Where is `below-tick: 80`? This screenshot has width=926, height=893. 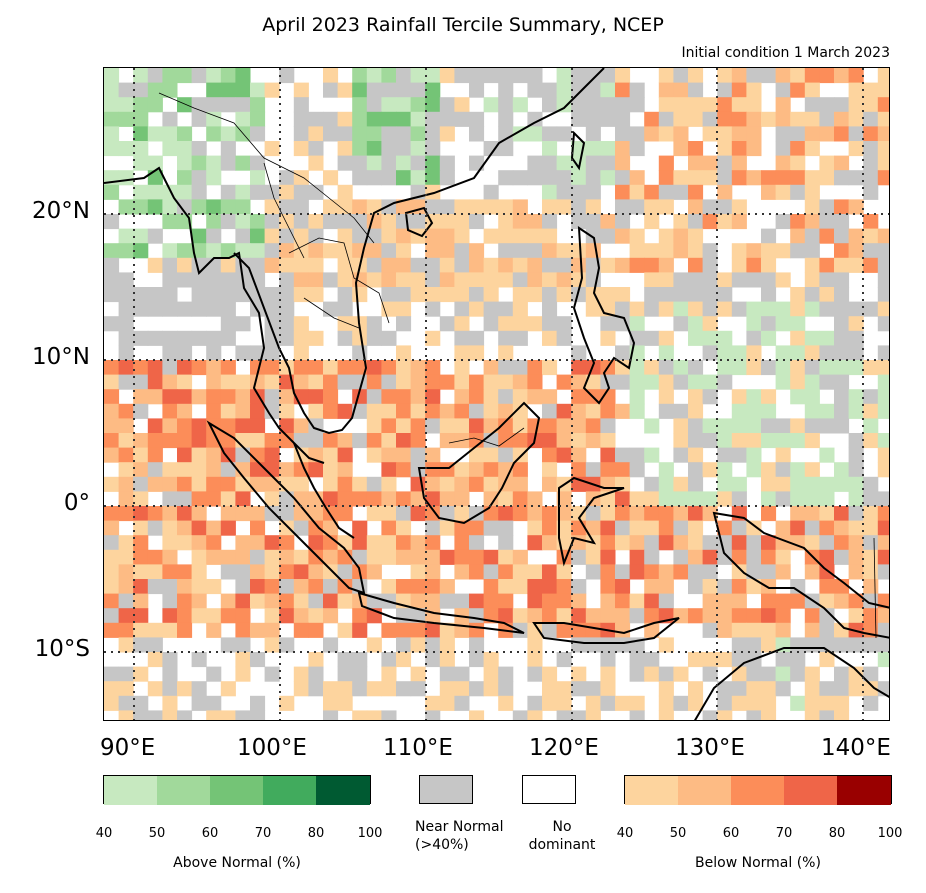 below-tick: 80 is located at coordinates (837, 833).